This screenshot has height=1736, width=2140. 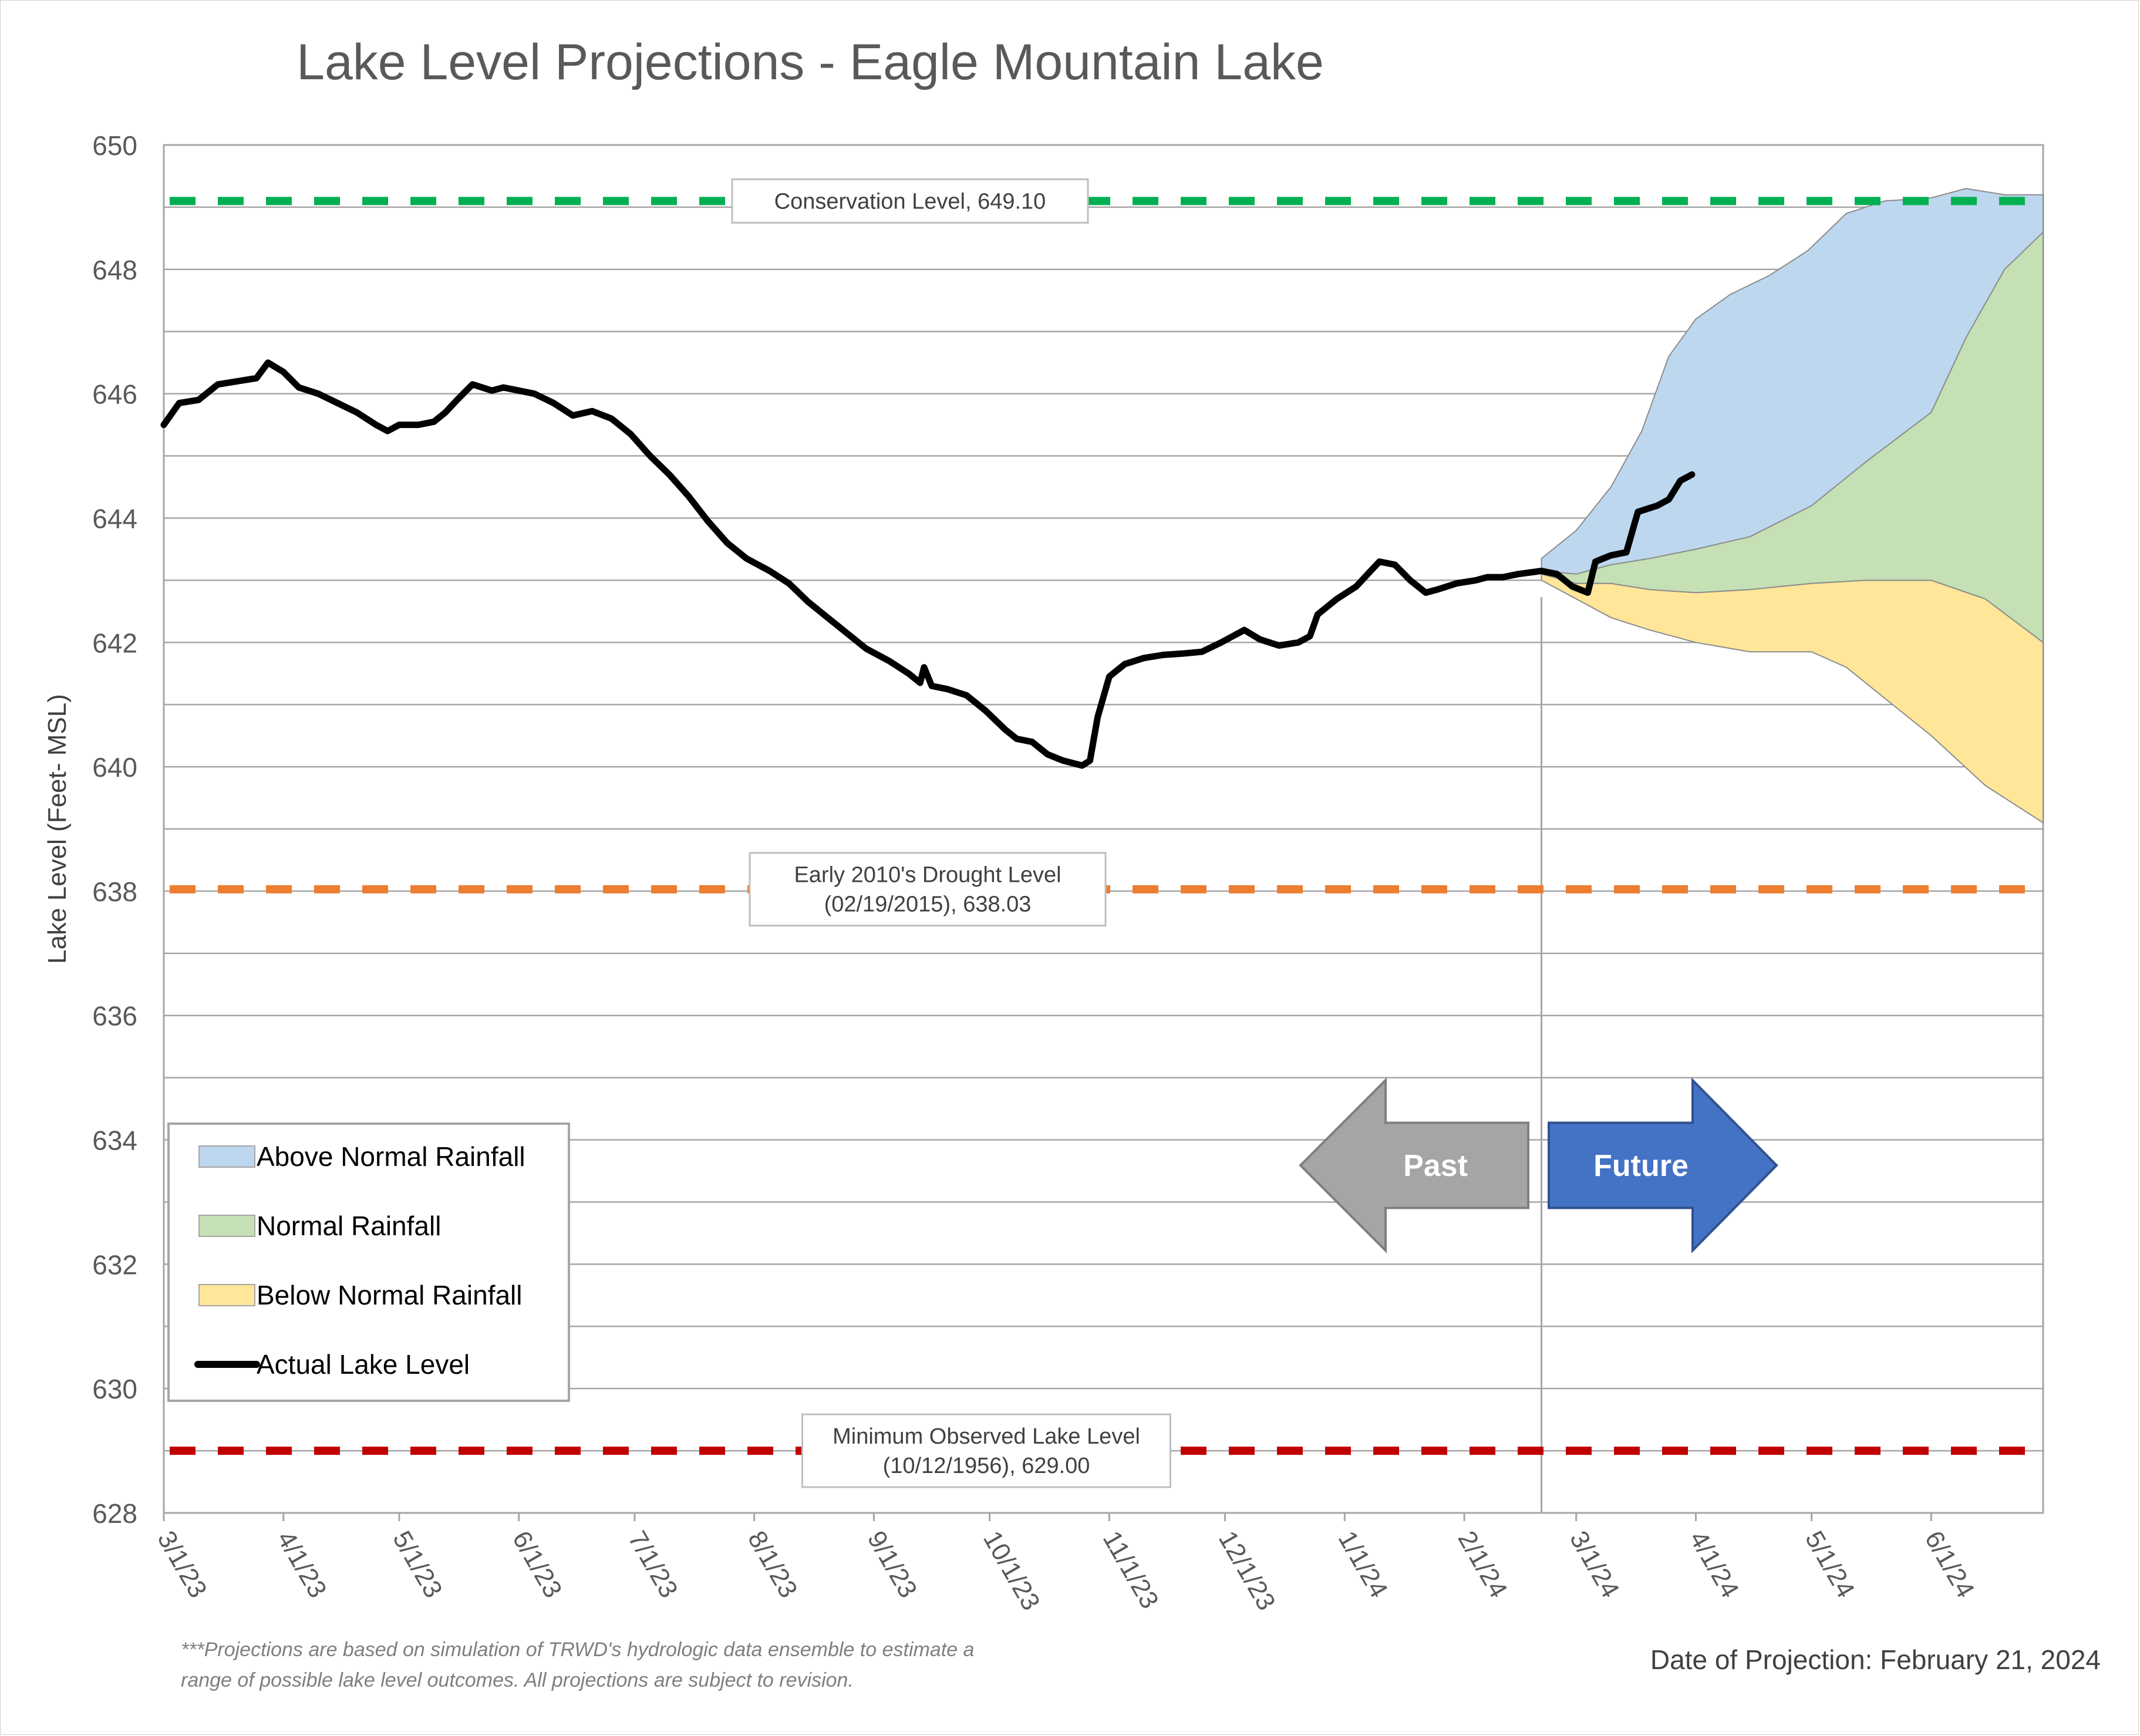 I want to click on legend-item-above: Above Normal Rainfall, so click(x=362, y=1156).